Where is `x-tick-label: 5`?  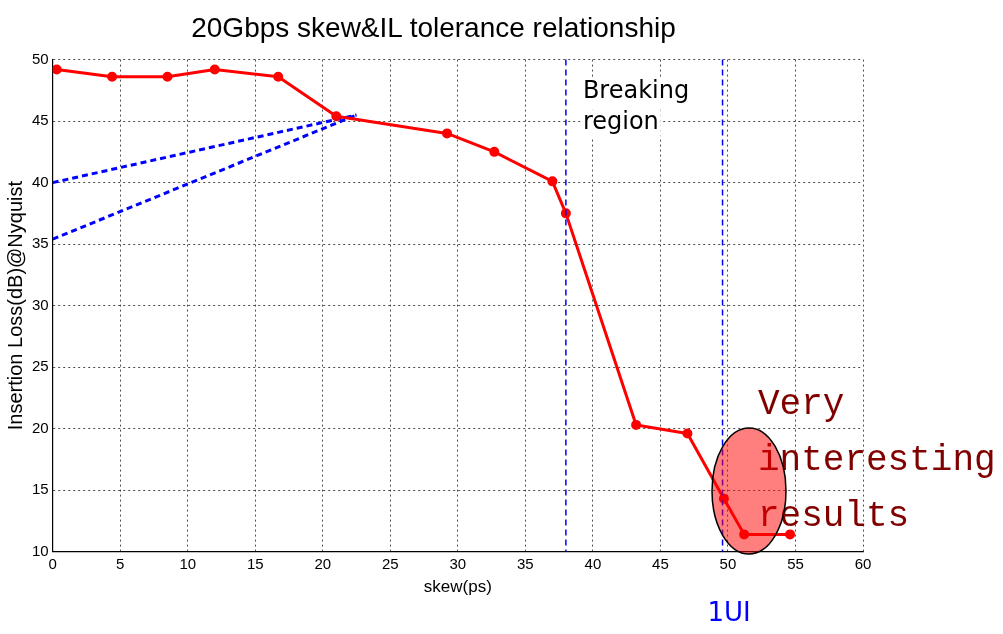 x-tick-label: 5 is located at coordinates (120, 563).